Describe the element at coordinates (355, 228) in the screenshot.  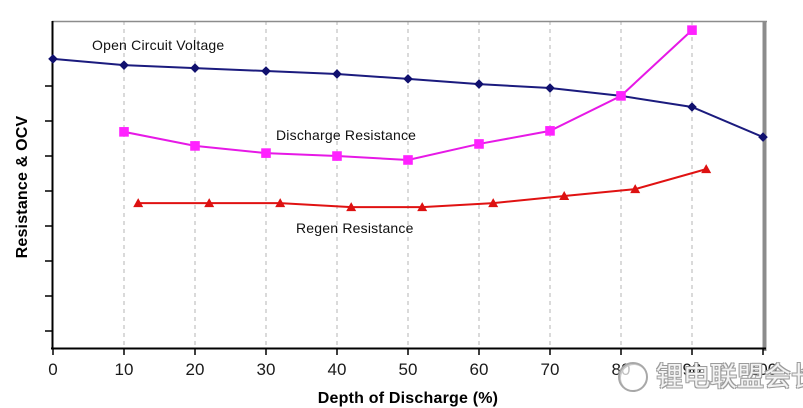
I see `series-label-regen-resistance: Regen Resistance` at that location.